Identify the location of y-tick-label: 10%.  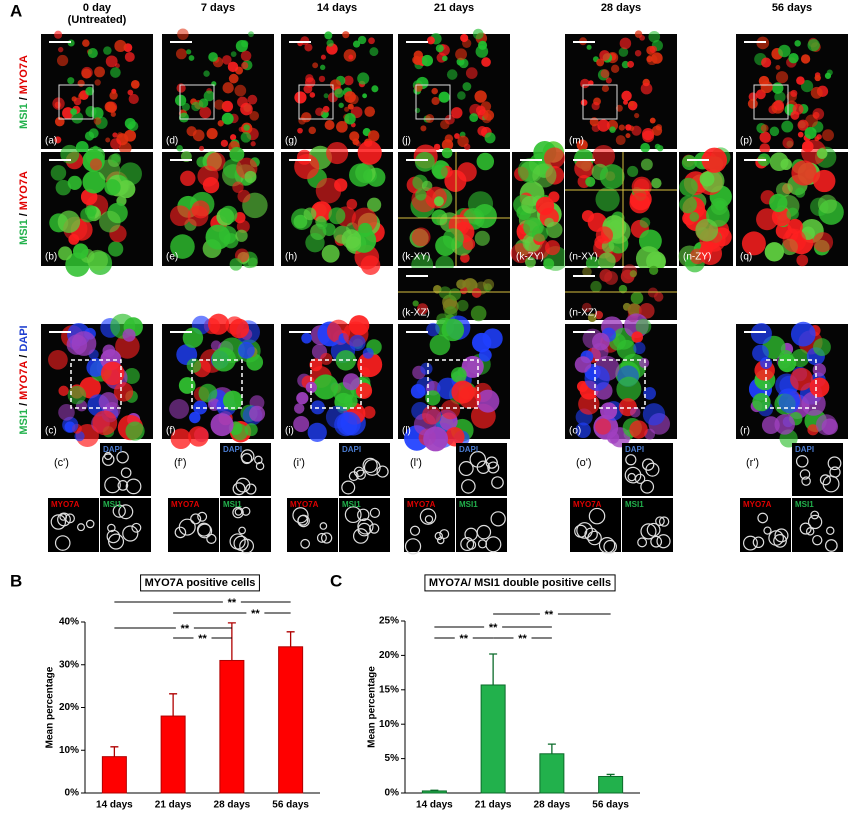
(69, 750).